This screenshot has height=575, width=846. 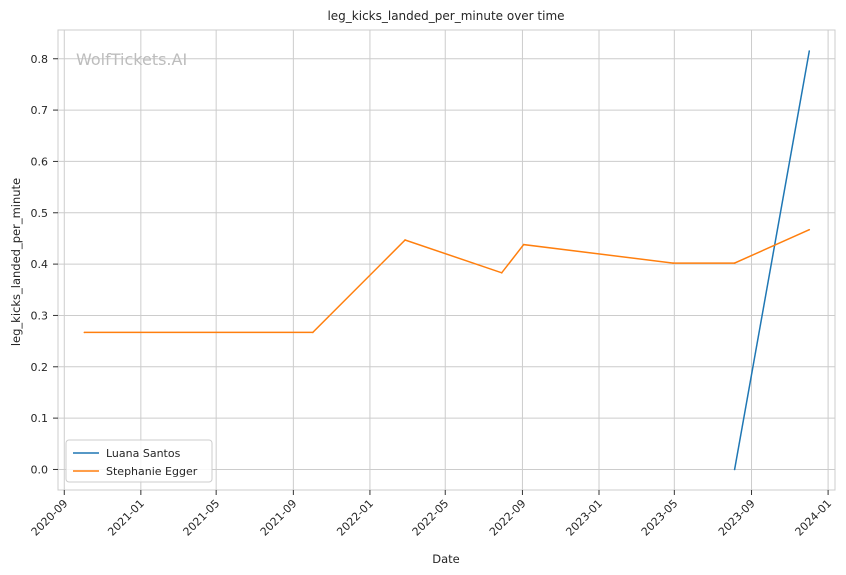 What do you see at coordinates (355, 518) in the screenshot?
I see `x-tick-label: 2022-01` at bounding box center [355, 518].